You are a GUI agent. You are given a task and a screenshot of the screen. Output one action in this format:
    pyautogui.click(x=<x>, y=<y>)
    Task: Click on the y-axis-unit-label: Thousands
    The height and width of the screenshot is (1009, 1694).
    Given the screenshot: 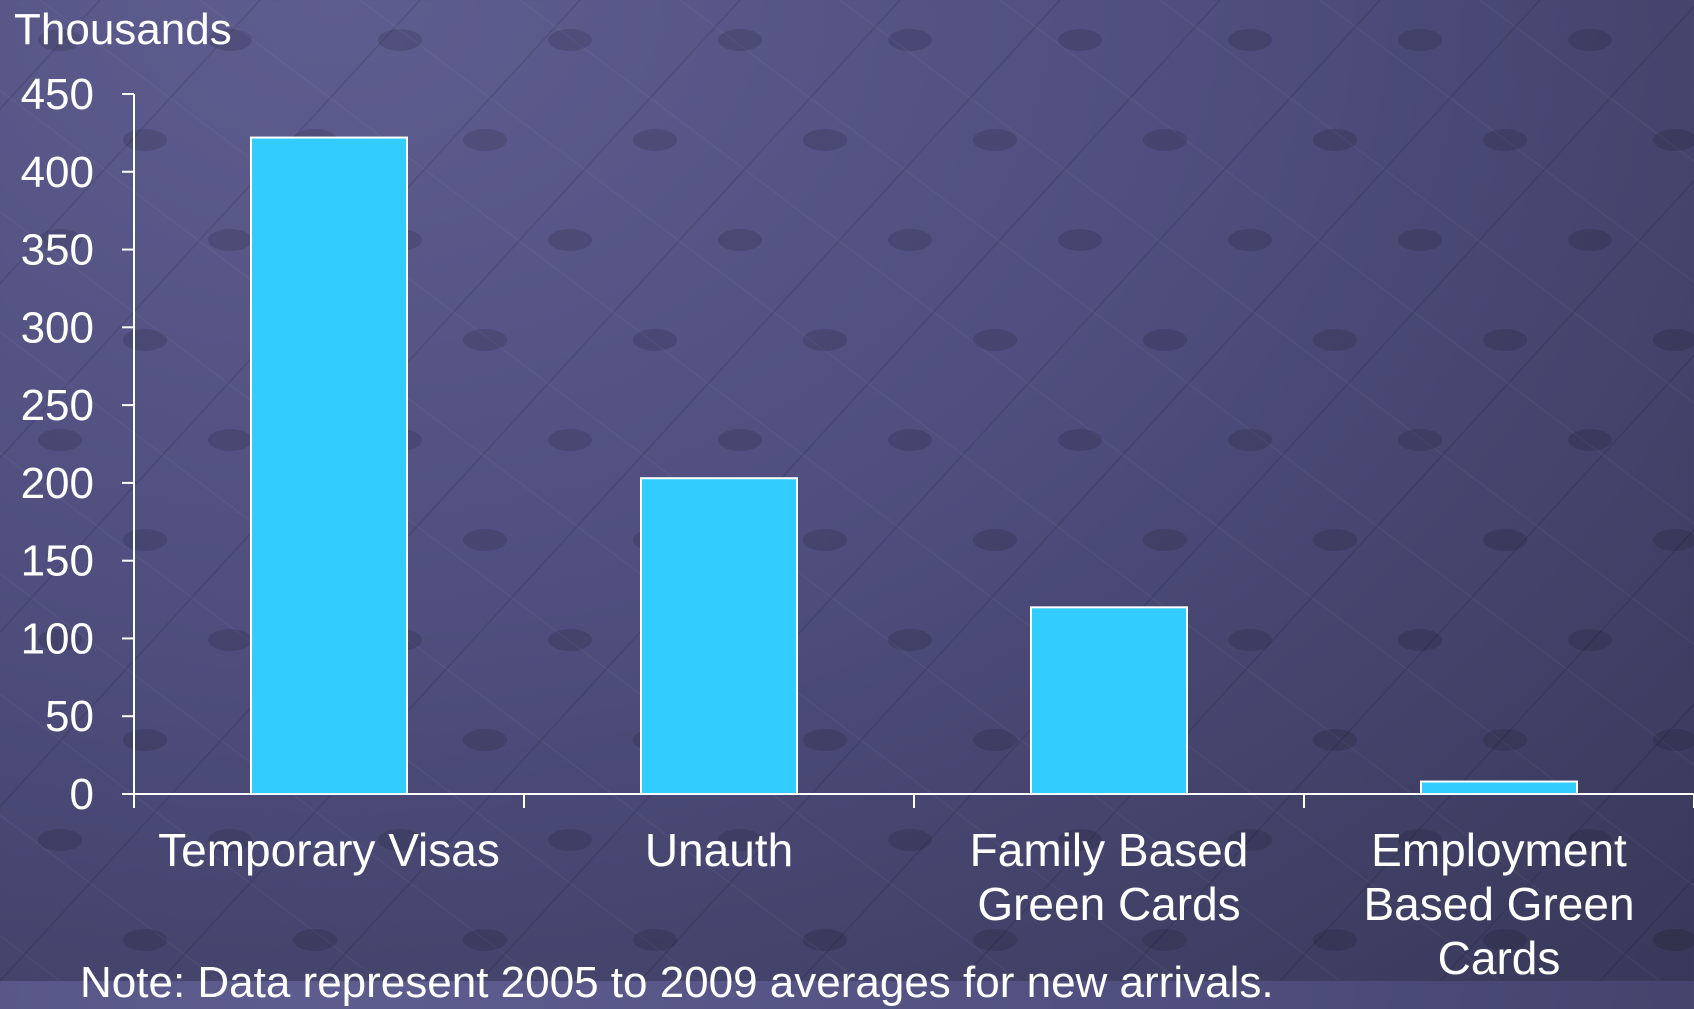 What is the action you would take?
    pyautogui.click(x=123, y=29)
    